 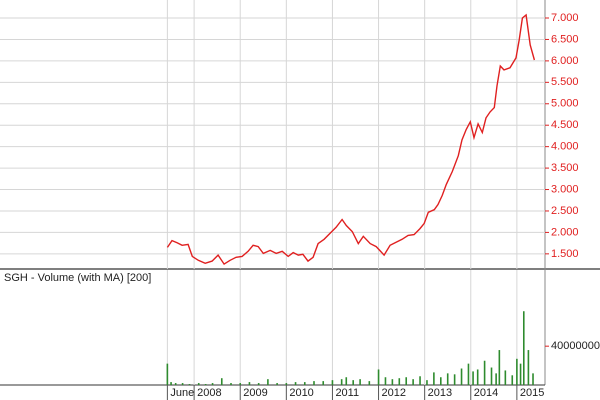 What do you see at coordinates (301, 393) in the screenshot?
I see `x-tick-label: 2010` at bounding box center [301, 393].